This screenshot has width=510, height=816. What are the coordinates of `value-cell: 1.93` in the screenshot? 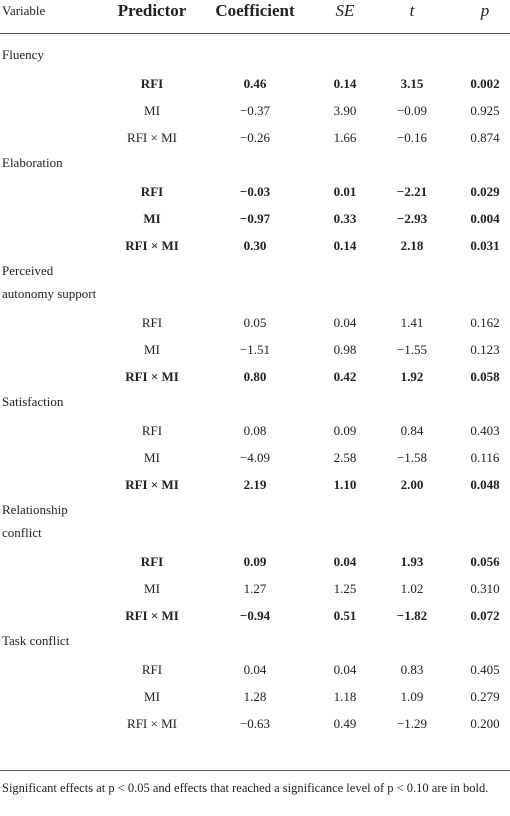 It's located at (412, 561).